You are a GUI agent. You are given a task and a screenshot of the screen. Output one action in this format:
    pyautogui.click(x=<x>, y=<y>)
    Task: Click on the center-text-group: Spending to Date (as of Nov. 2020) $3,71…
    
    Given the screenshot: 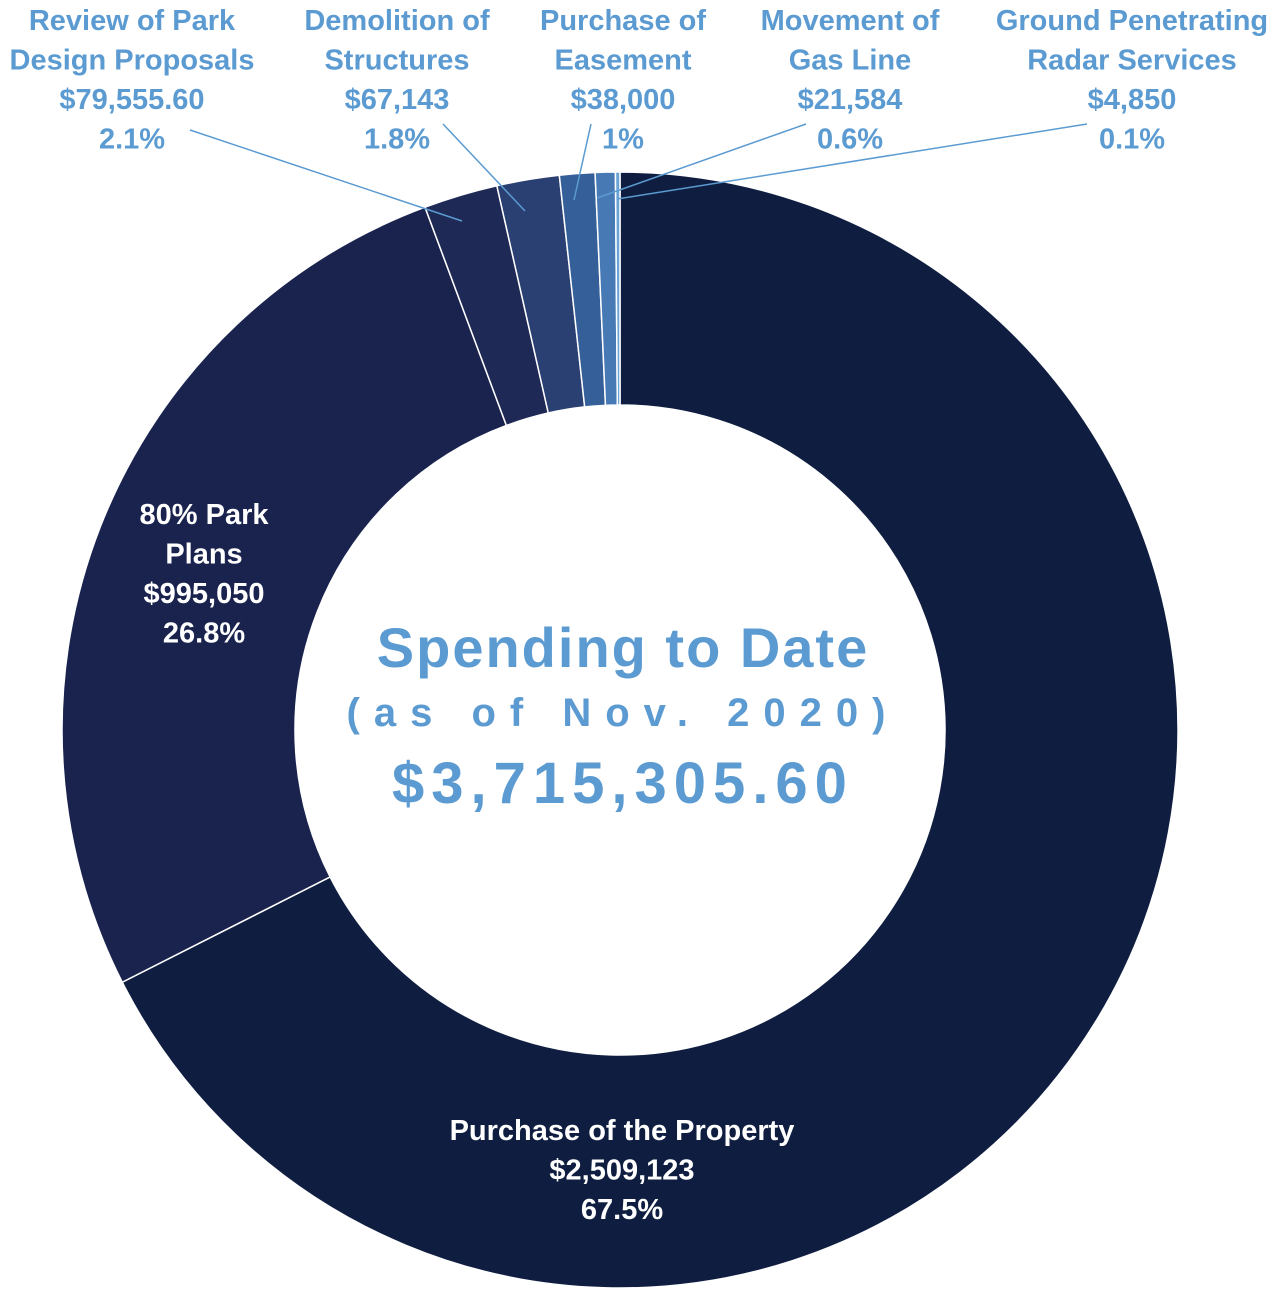 What is the action you would take?
    pyautogui.click(x=623, y=716)
    